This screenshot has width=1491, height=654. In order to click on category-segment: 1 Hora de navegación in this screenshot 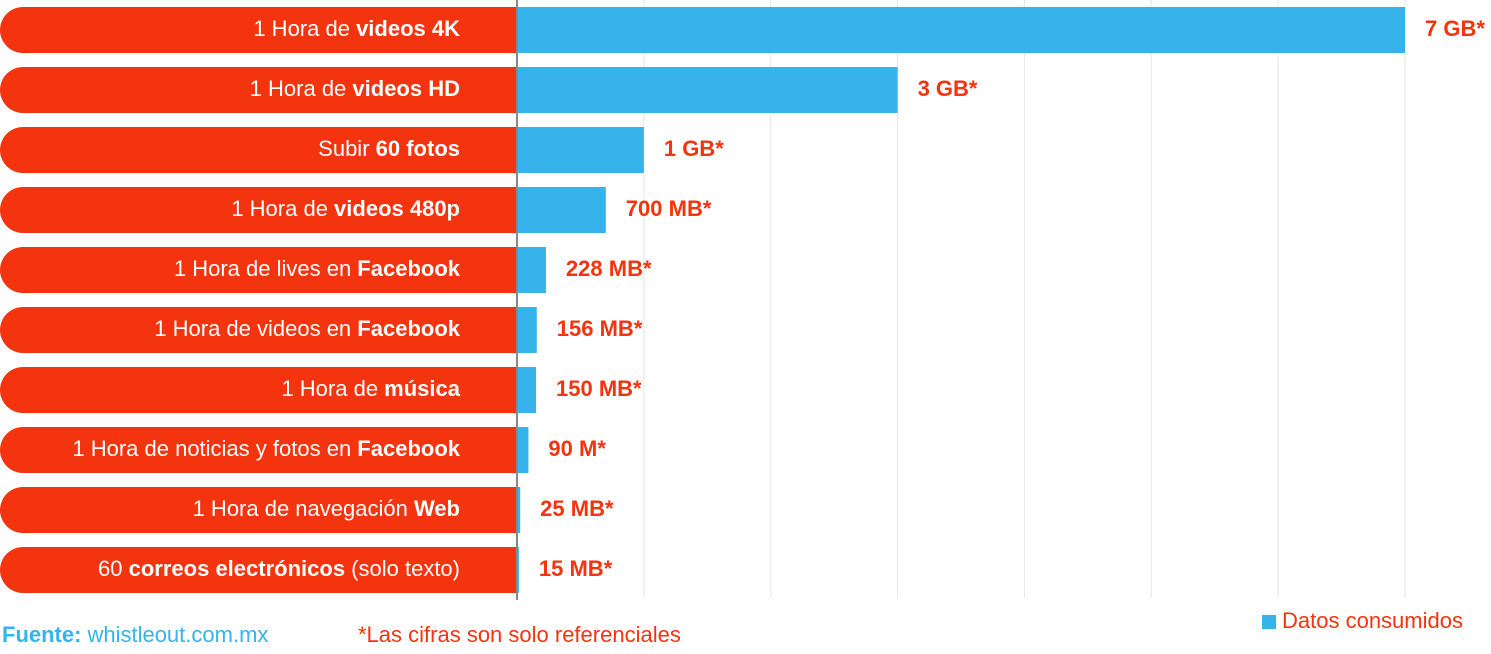, I will do `click(303, 508)`.